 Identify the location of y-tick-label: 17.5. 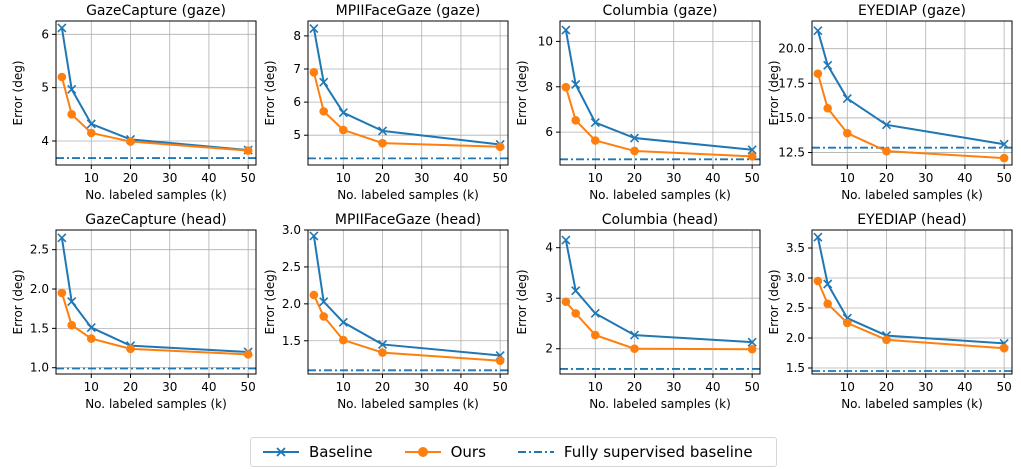
(791, 83).